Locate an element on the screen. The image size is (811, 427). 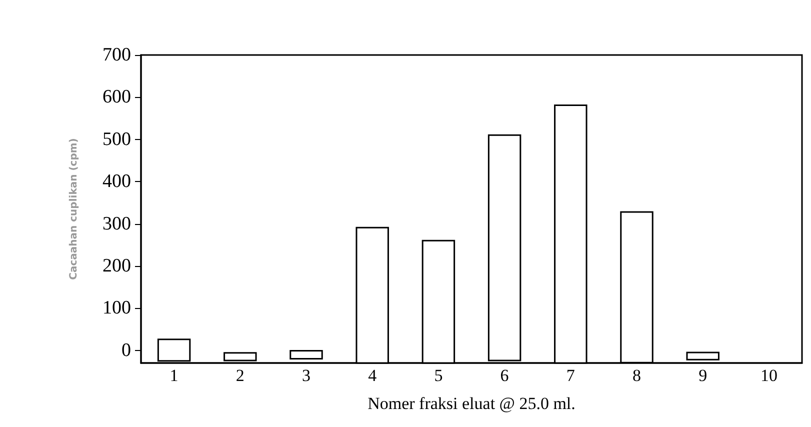
y-tick-label: 200 is located at coordinates (116, 265).